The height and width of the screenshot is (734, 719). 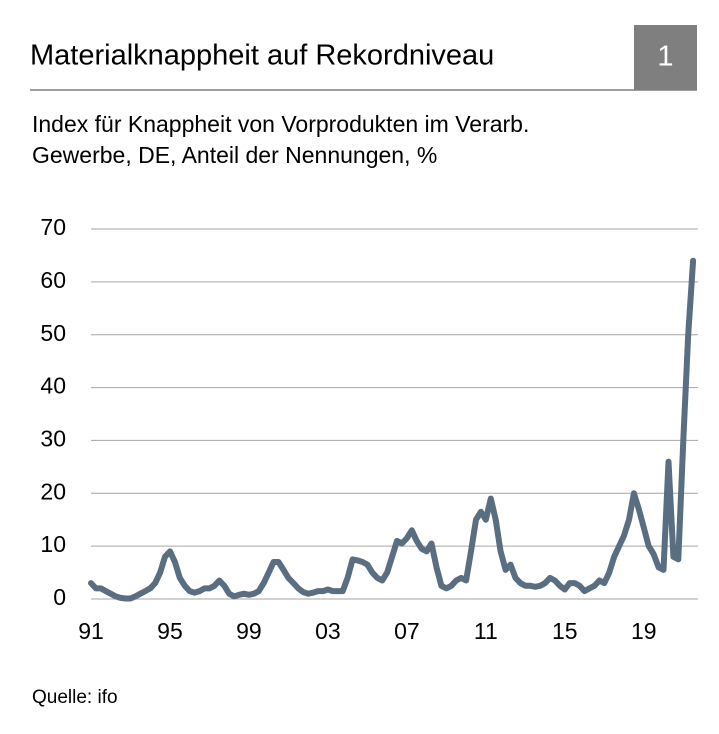 I want to click on badge-box, so click(x=665, y=57).